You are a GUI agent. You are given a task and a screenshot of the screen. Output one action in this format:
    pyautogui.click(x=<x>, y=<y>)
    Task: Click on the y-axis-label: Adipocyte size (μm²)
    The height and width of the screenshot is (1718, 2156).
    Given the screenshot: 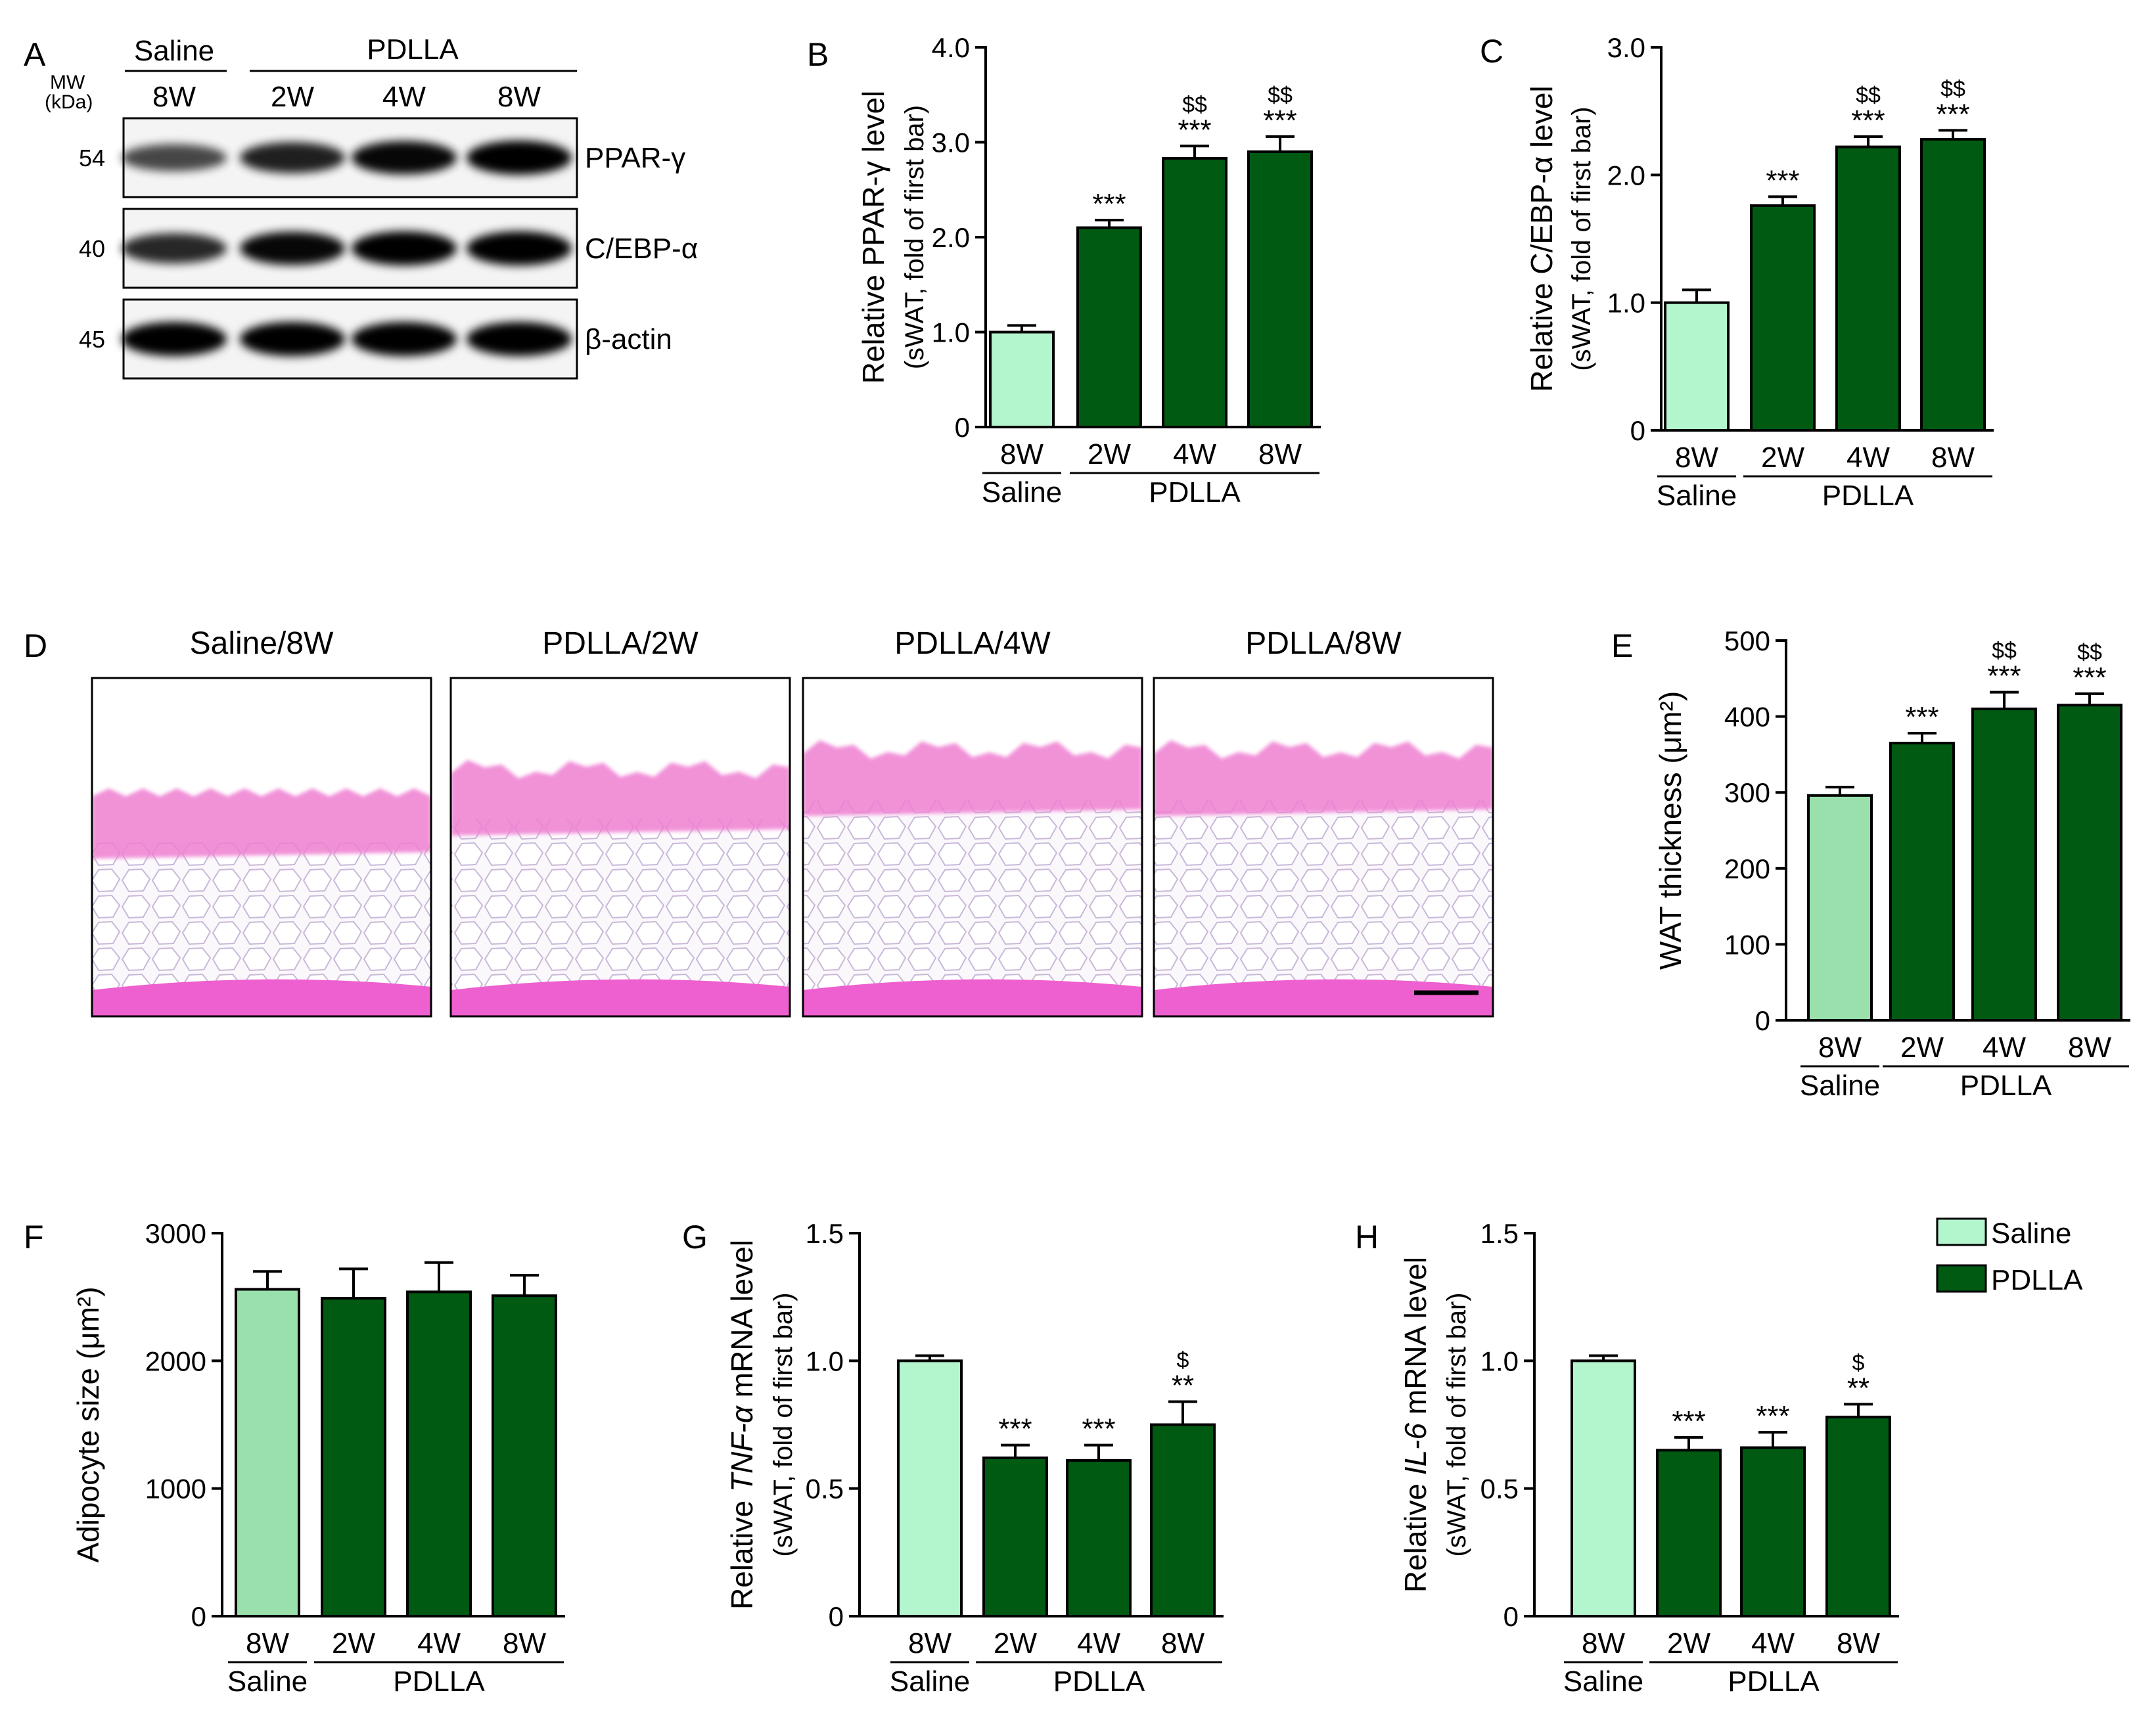 What is the action you would take?
    pyautogui.click(x=88, y=1424)
    